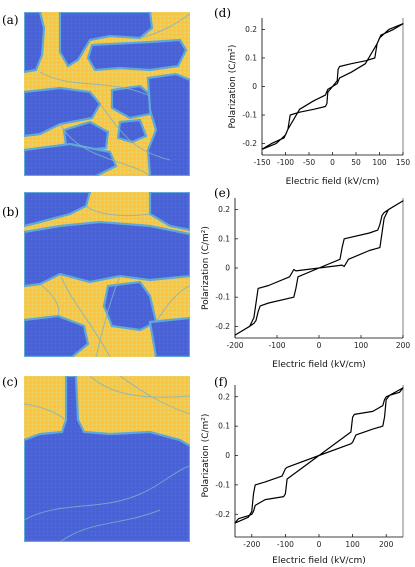 The width and height of the screenshot is (415, 567). What do you see at coordinates (261, 162) in the screenshot?
I see `x-tick-label: -150` at bounding box center [261, 162].